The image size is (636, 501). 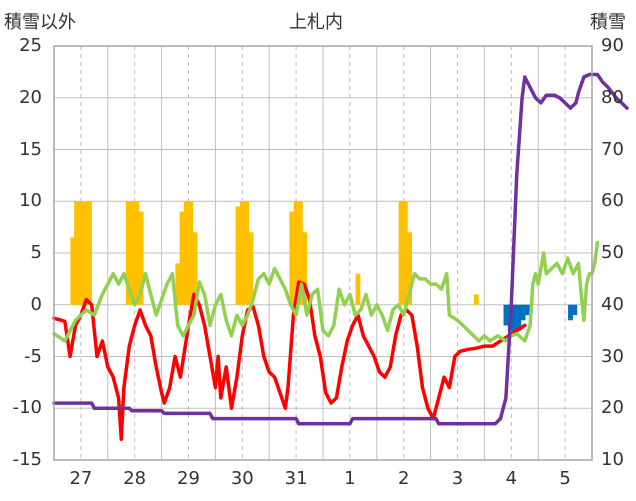 I want to click on x-tick-label: 1, so click(x=350, y=478).